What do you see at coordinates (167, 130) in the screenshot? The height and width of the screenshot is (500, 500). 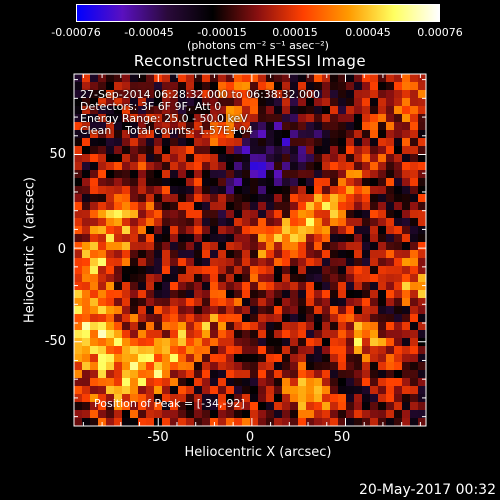 I see `annotation-counts: Clean Total counts: 1.57E+04` at bounding box center [167, 130].